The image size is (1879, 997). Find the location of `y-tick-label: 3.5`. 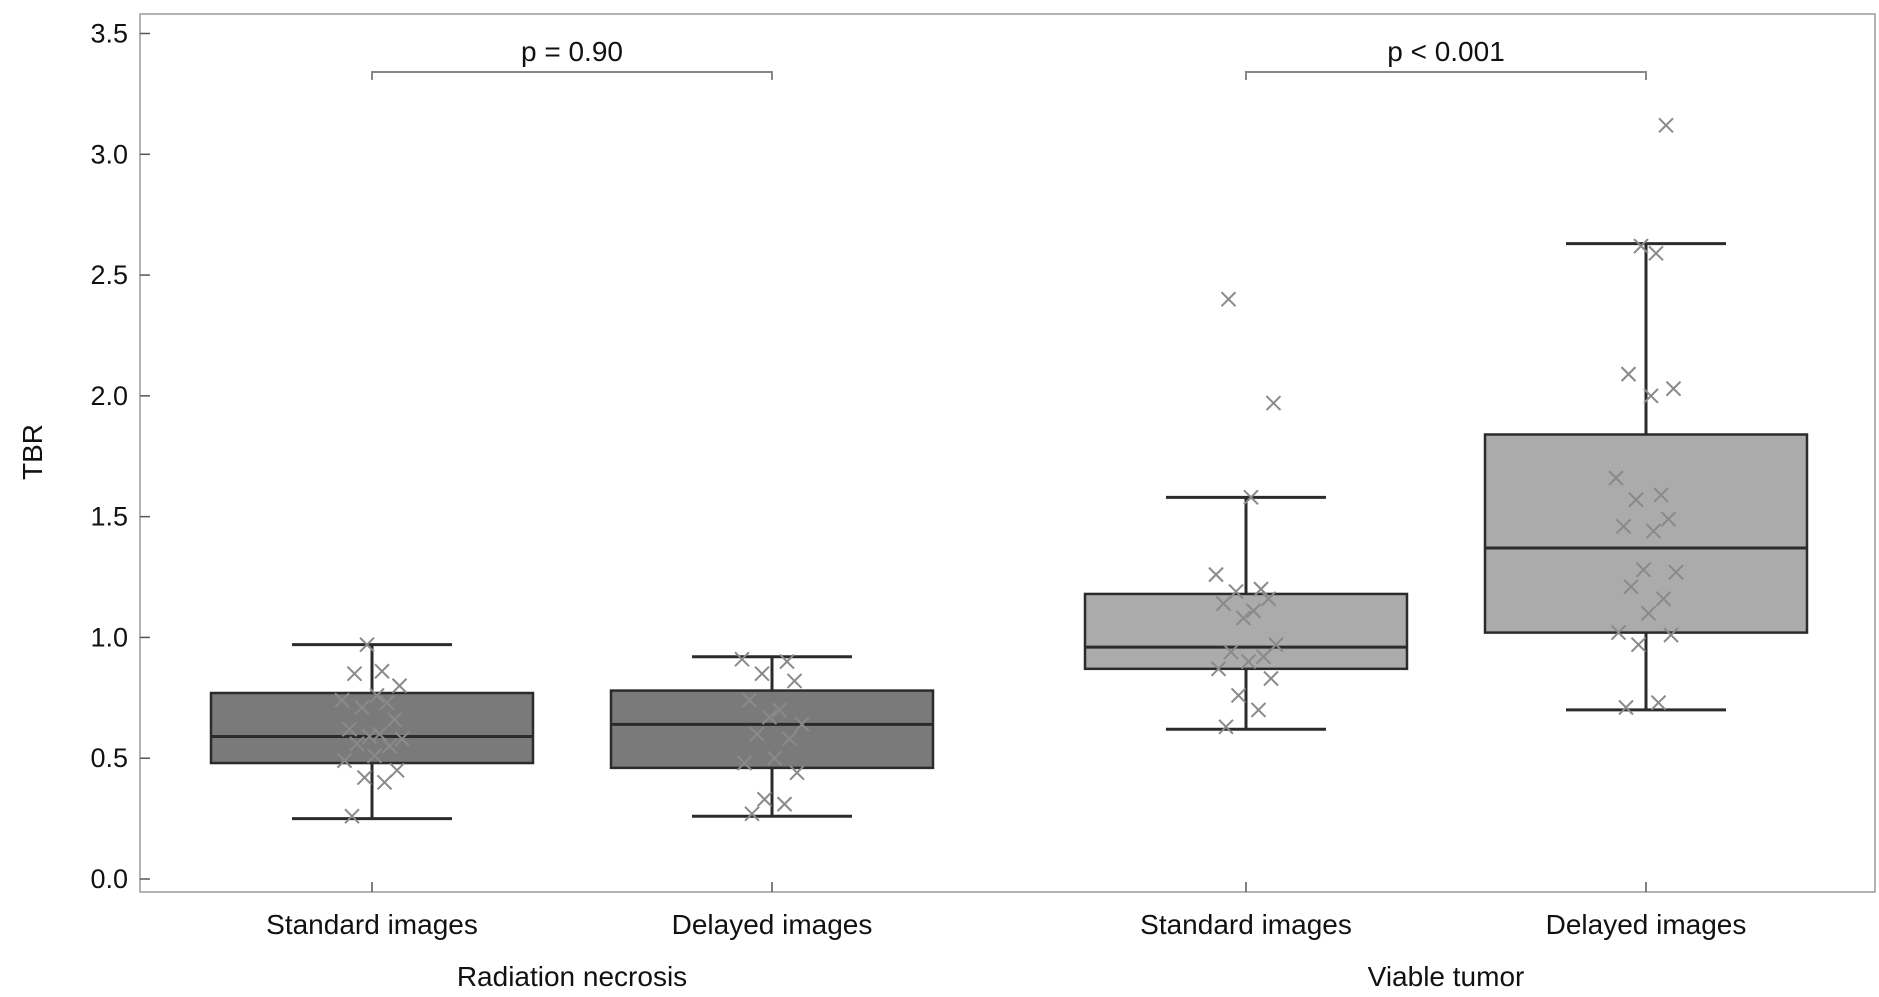

y-tick-label: 3.5 is located at coordinates (109, 34).